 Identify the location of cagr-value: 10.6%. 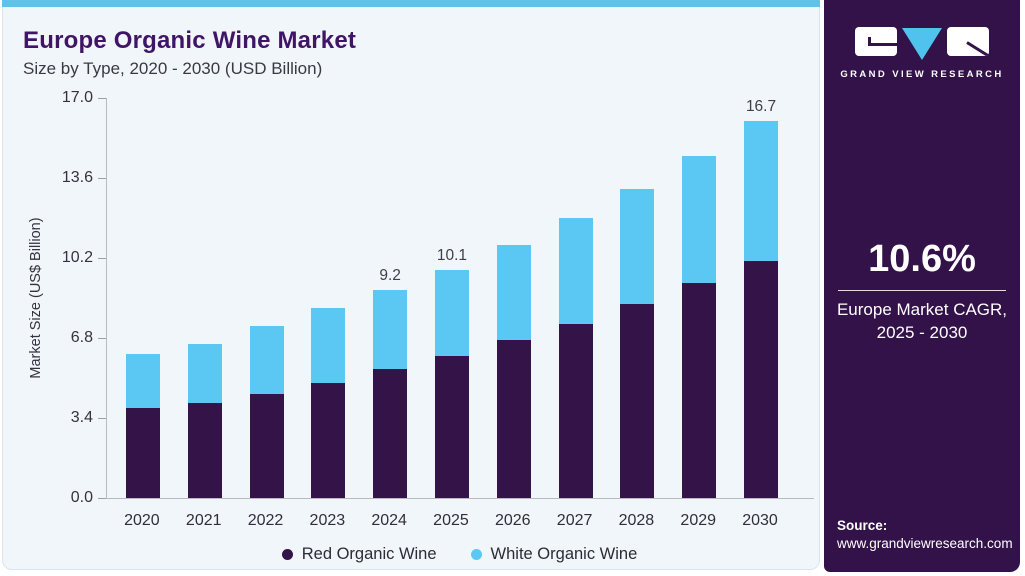
(922, 259).